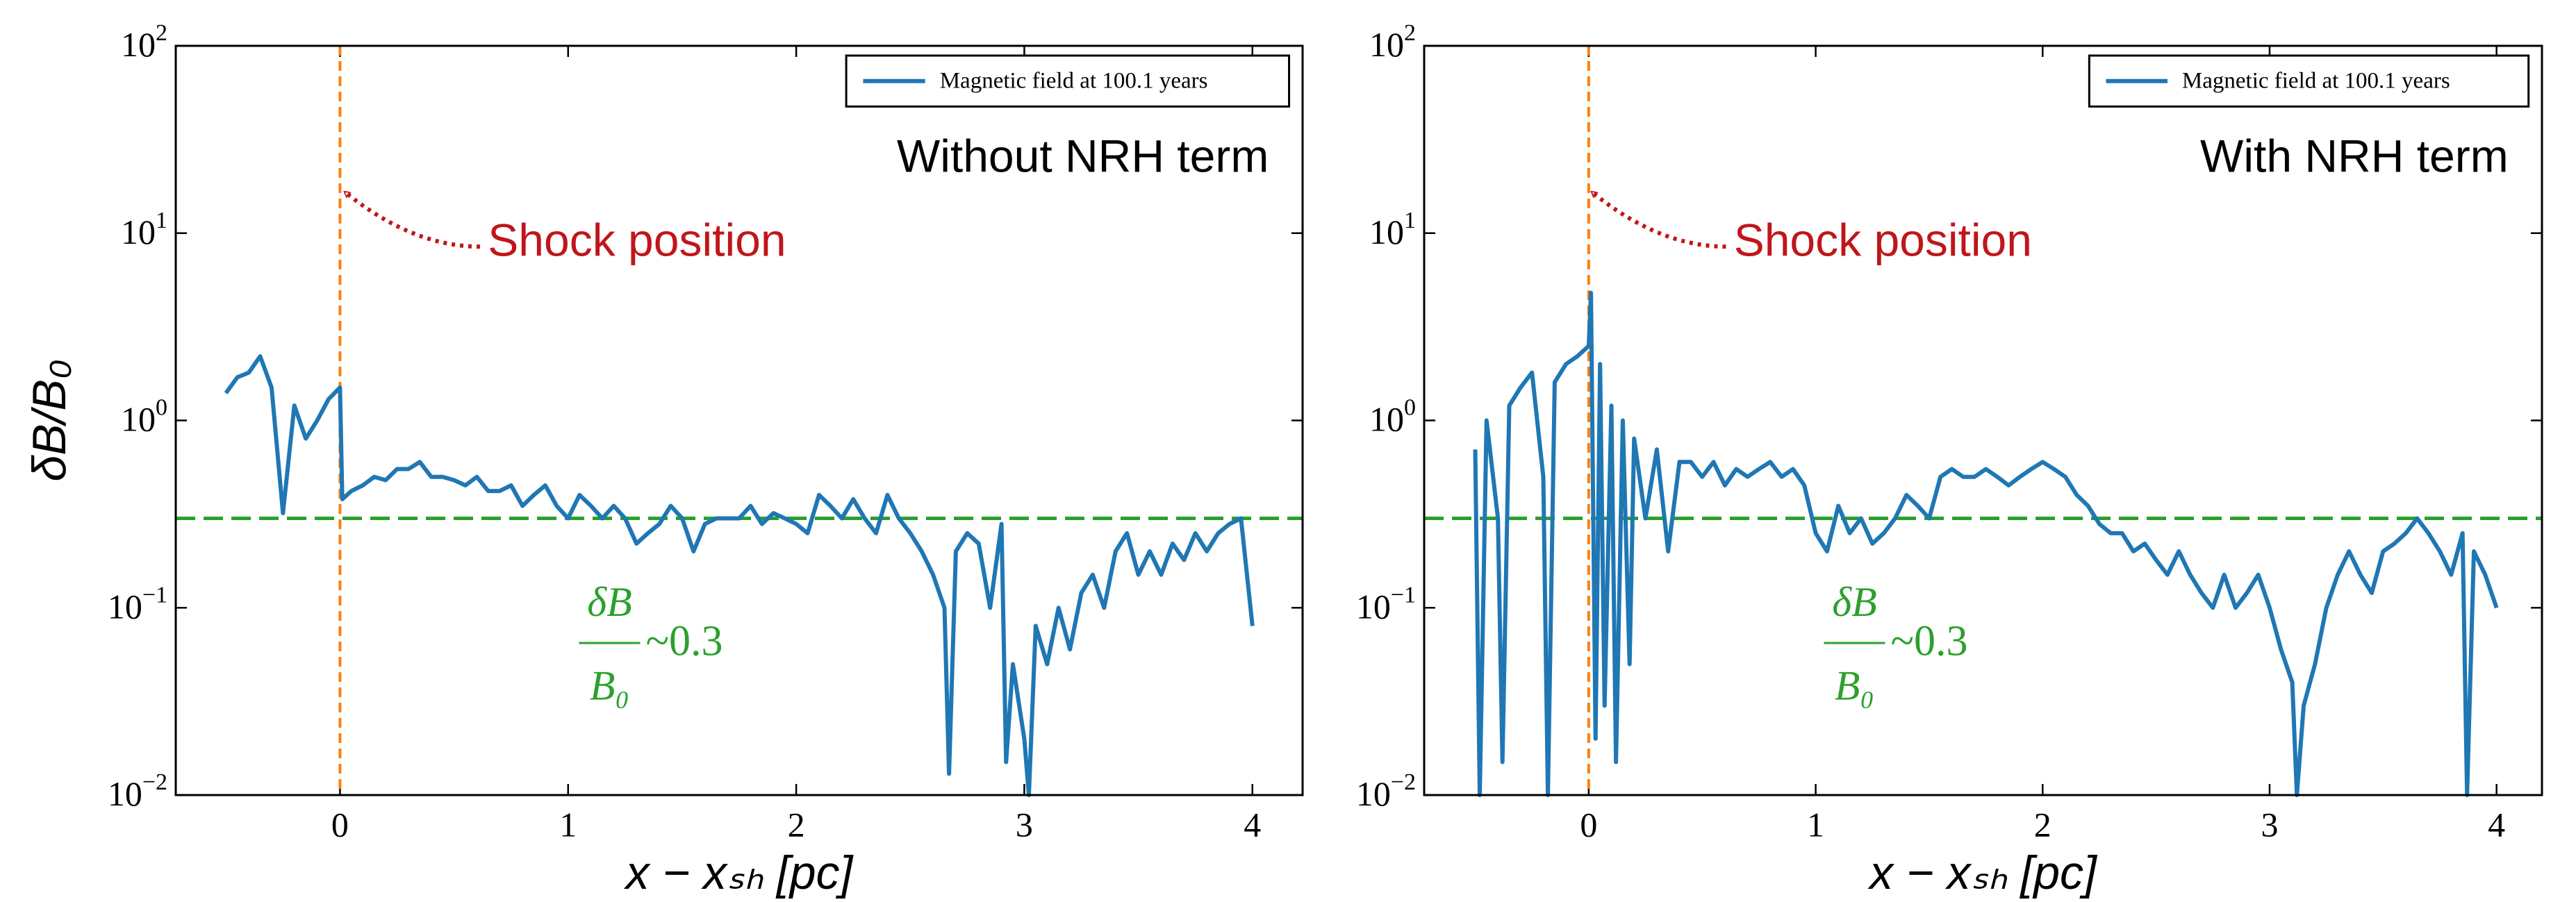 The width and height of the screenshot is (2576, 902). Describe the element at coordinates (49, 420) in the screenshot. I see `y-axis-label: δB/B₀` at that location.